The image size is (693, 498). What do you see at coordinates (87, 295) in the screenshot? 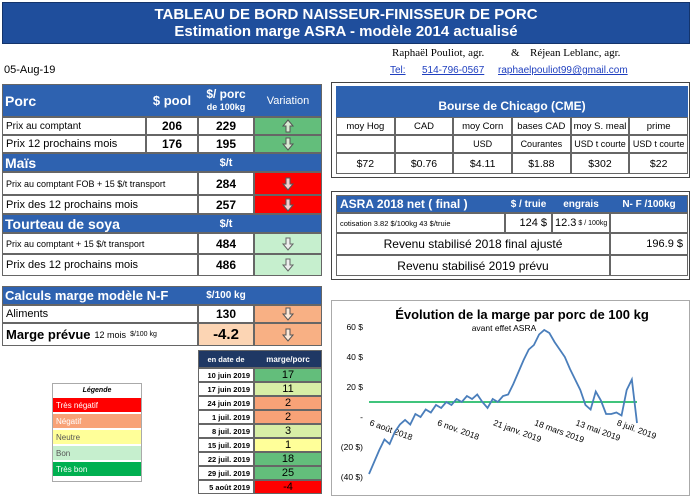
I see `section-title: Calculs marge modèle N-F` at bounding box center [87, 295].